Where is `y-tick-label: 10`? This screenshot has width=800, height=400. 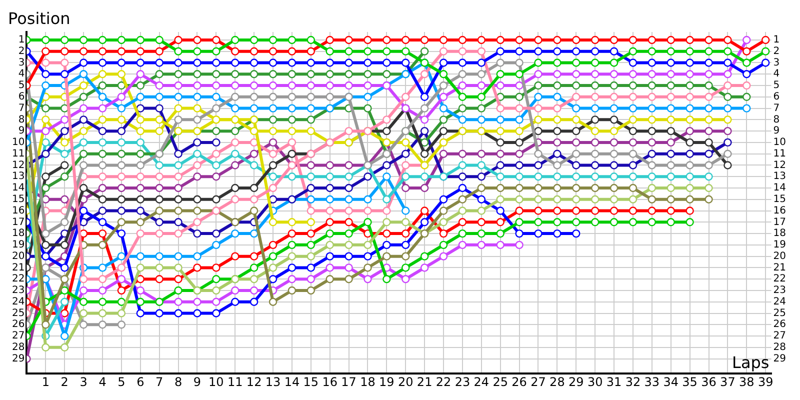
y-tick-label: 10 is located at coordinates (18, 142).